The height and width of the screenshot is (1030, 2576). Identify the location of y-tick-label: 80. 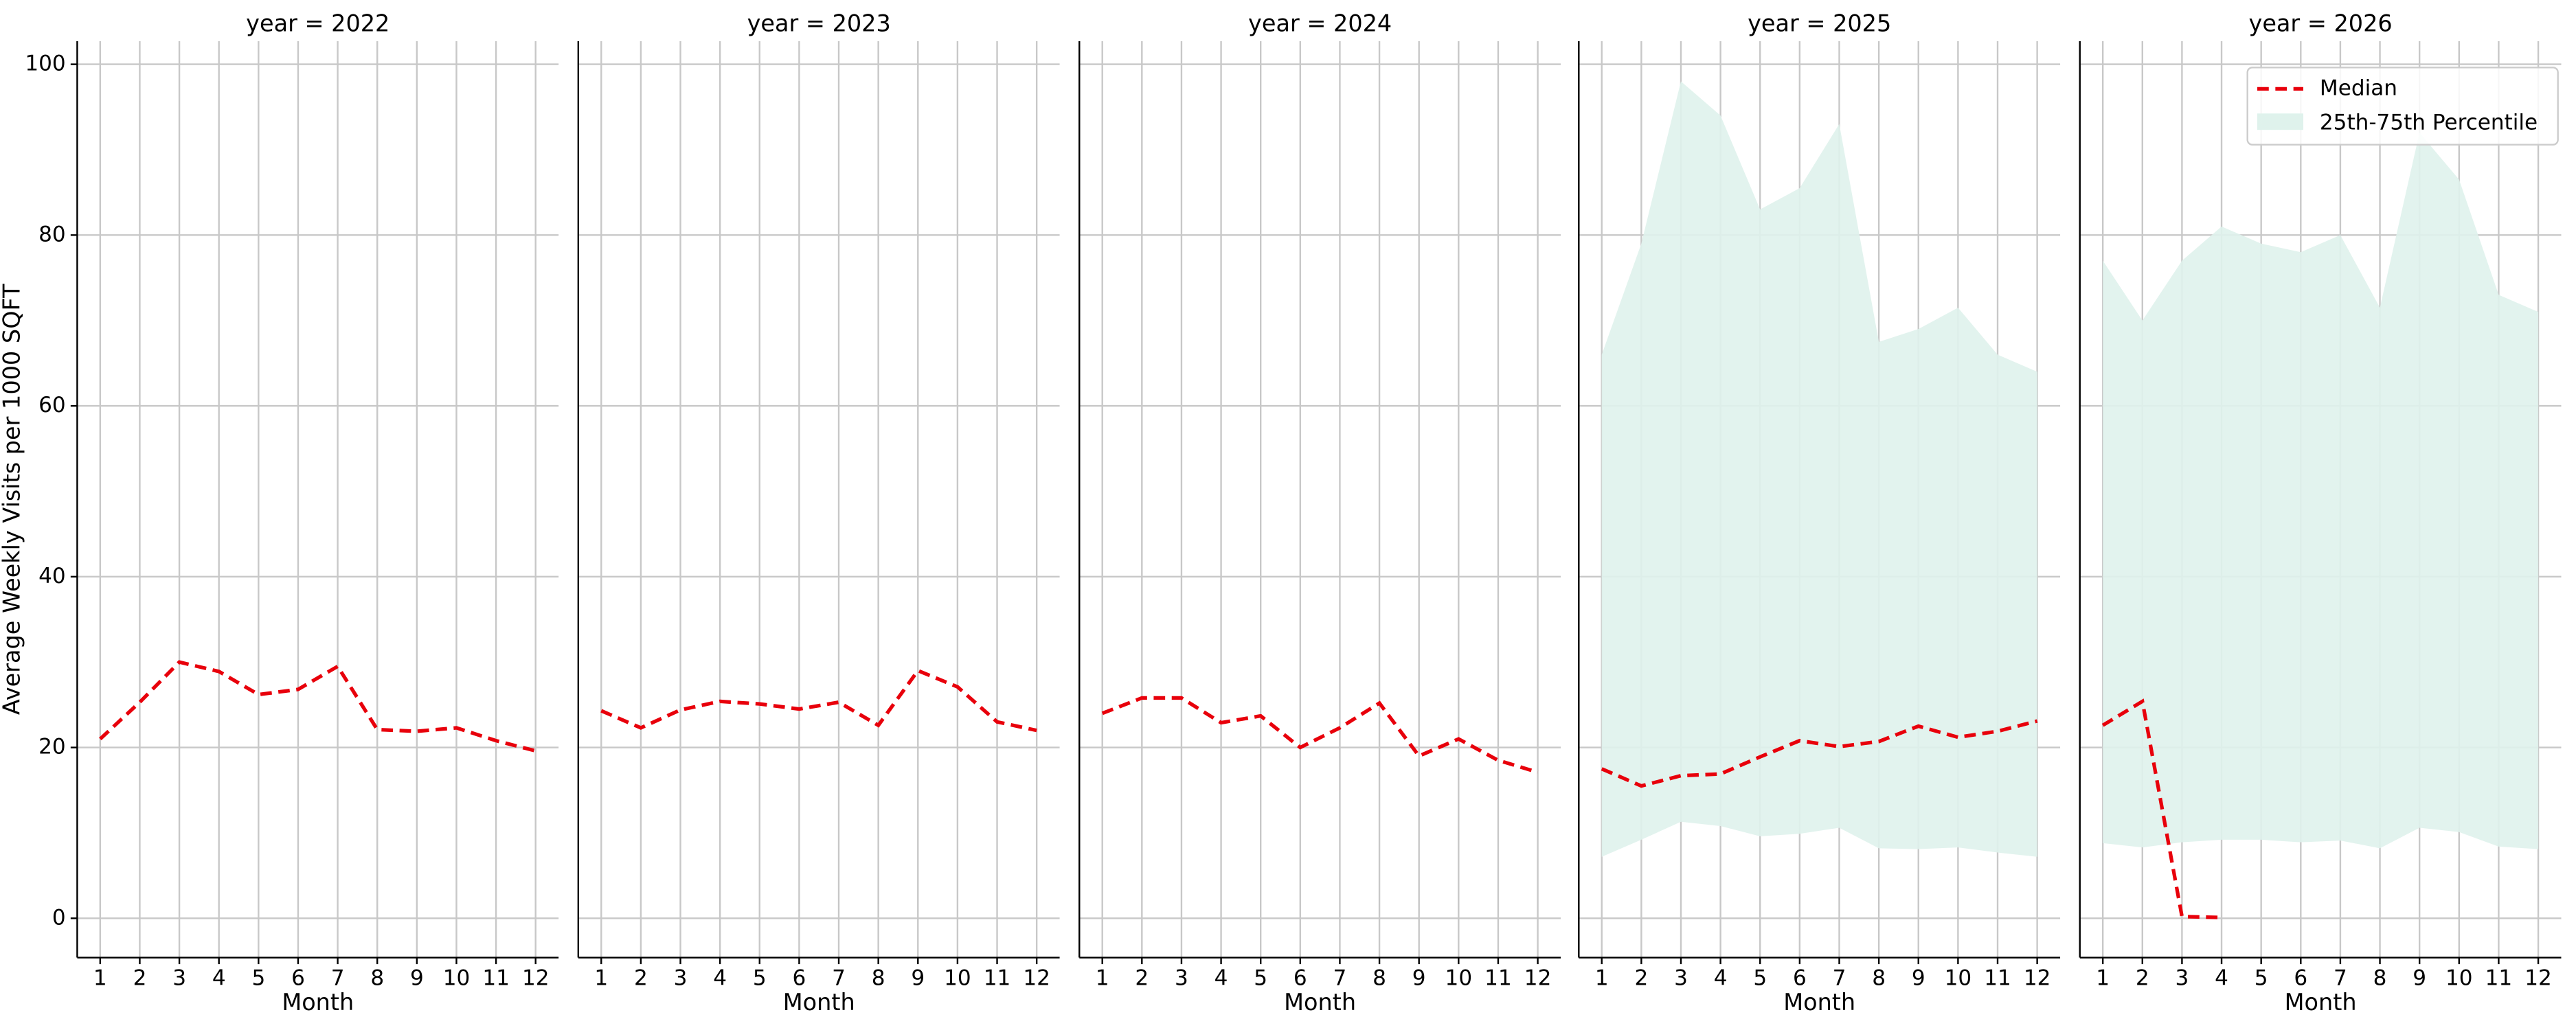
(52, 234).